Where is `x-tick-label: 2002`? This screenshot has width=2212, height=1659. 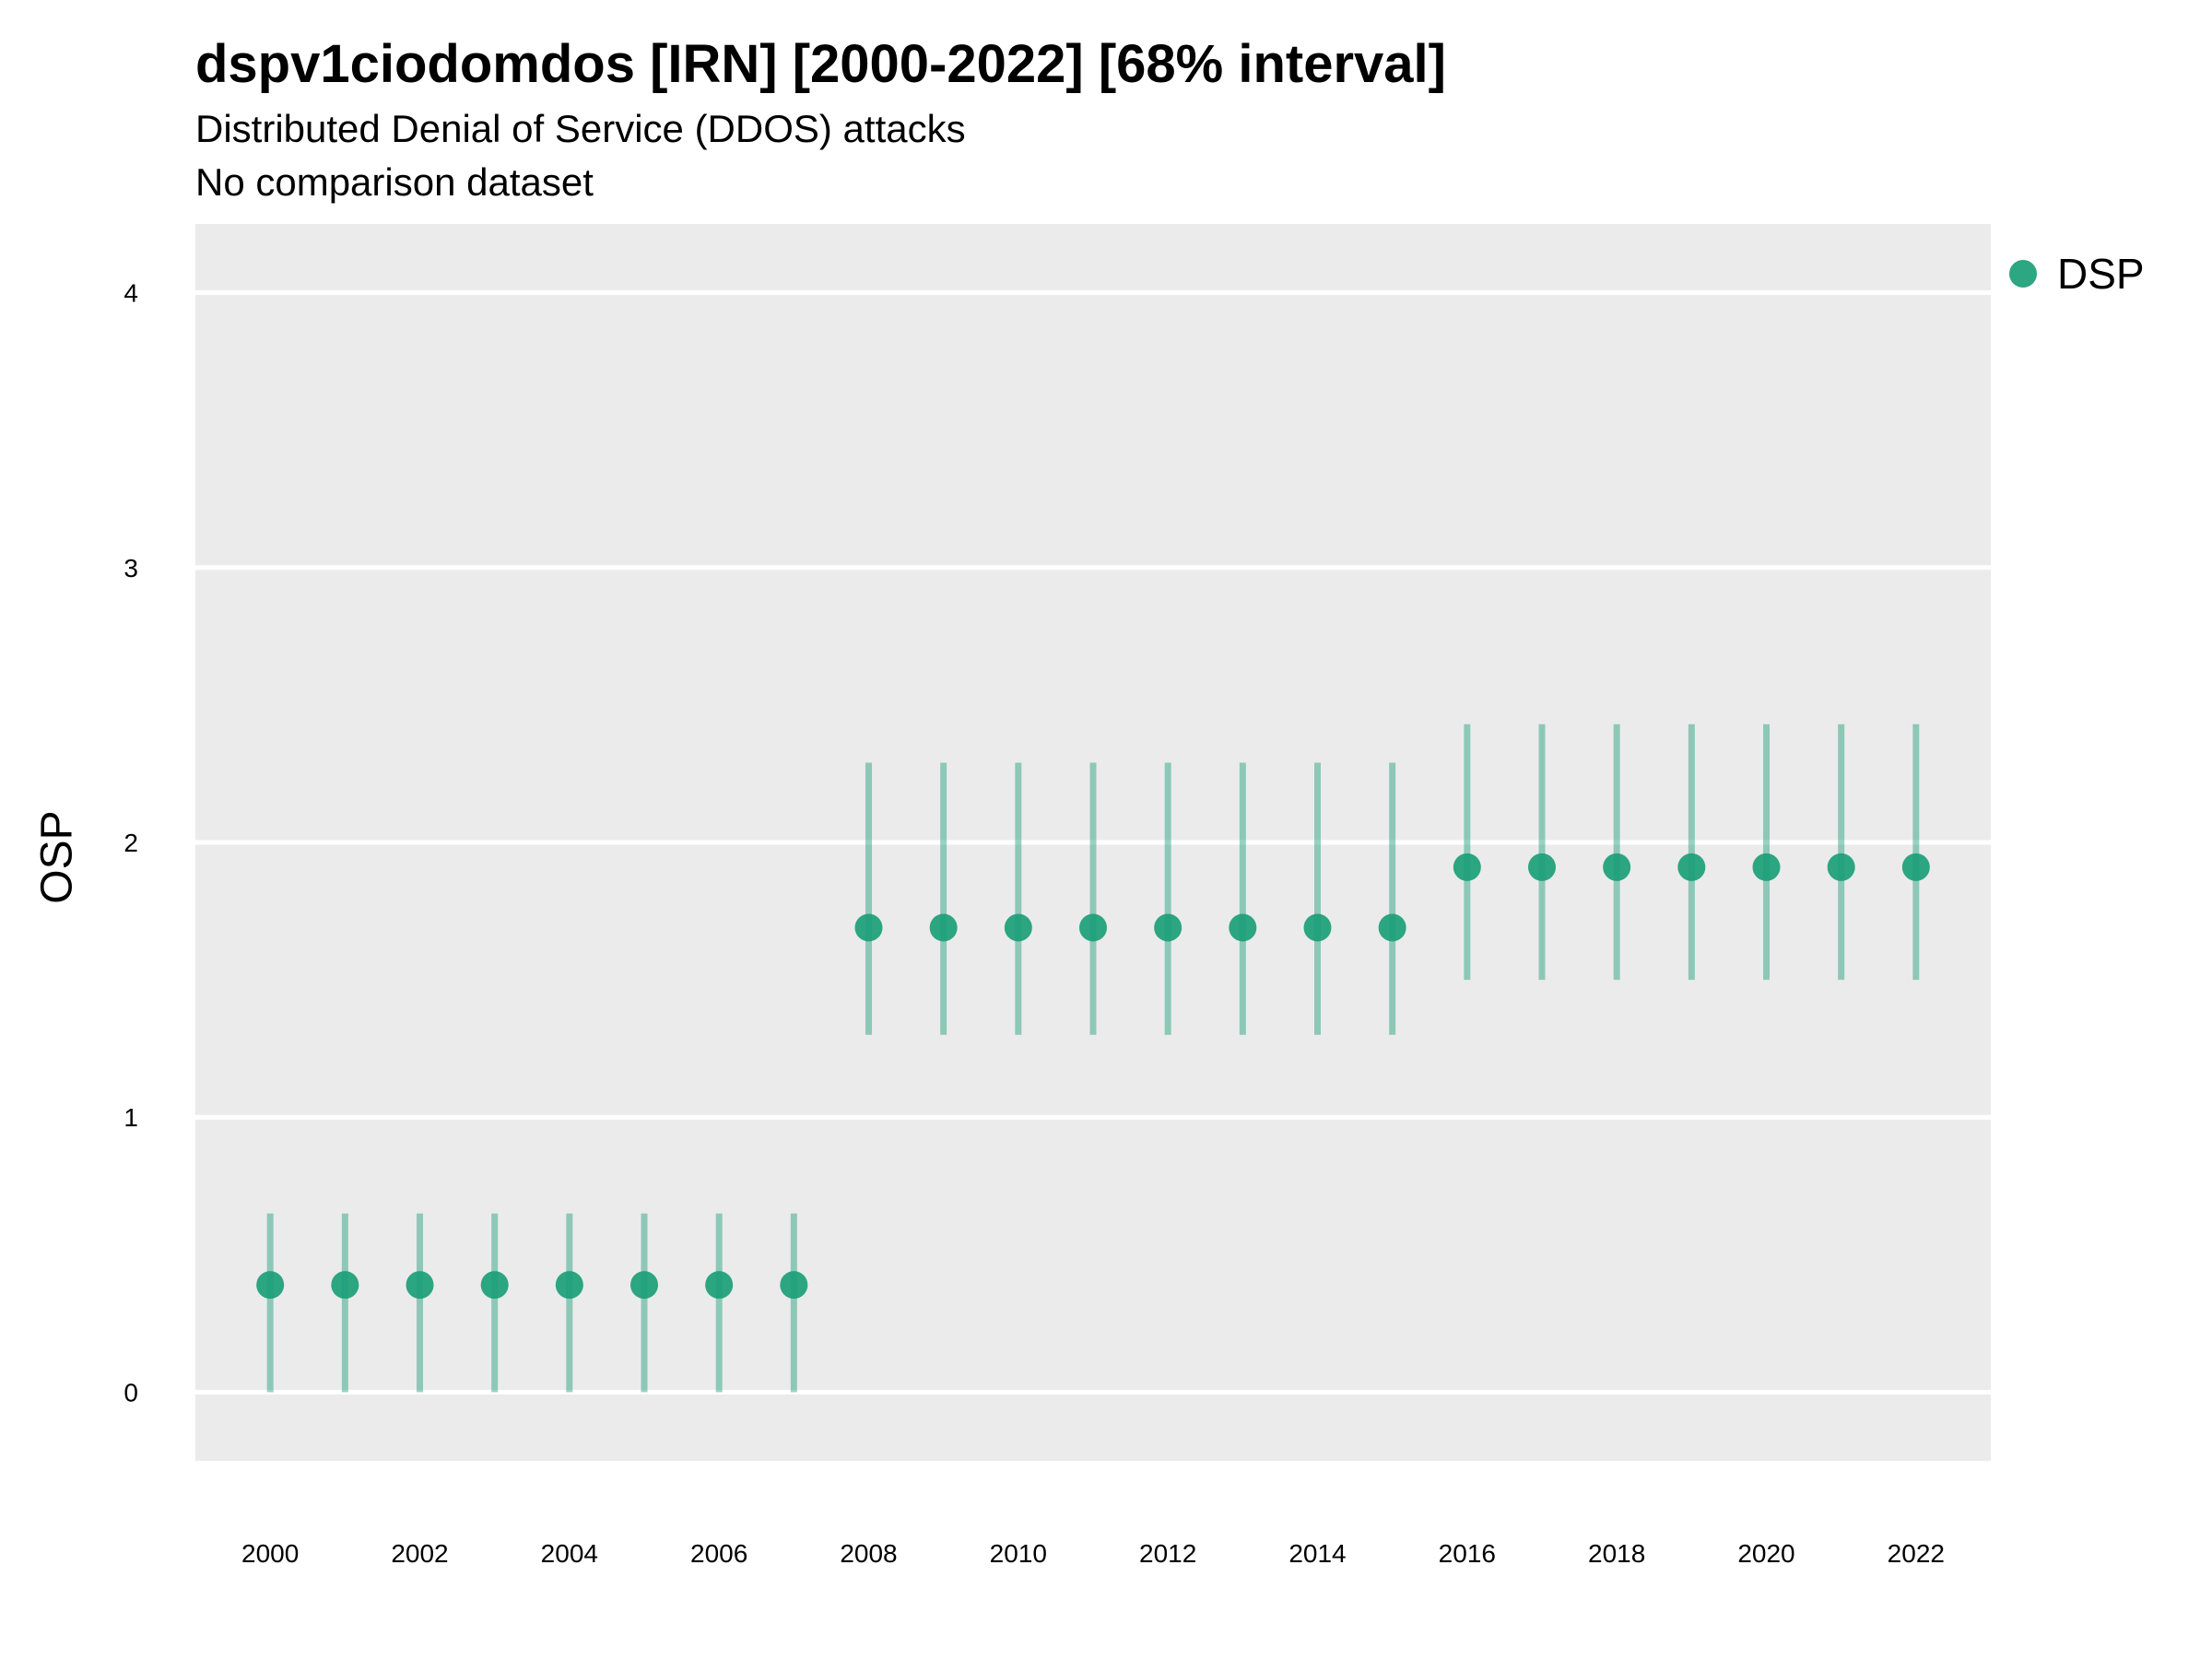
x-tick-label: 2002 is located at coordinates (419, 1553).